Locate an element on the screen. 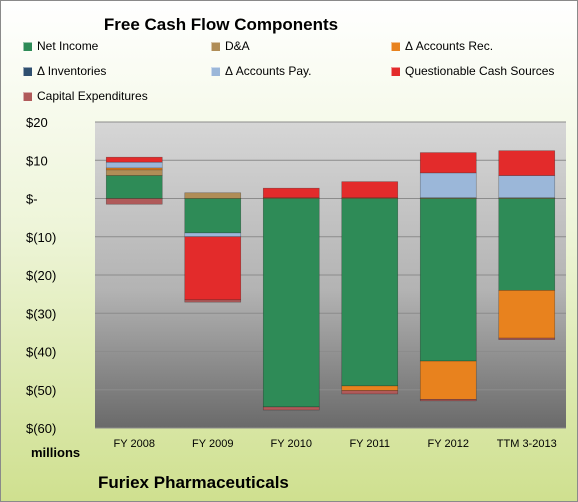 This screenshot has width=578, height=502. legend-item: Questionable Cash Sources is located at coordinates (472, 71).